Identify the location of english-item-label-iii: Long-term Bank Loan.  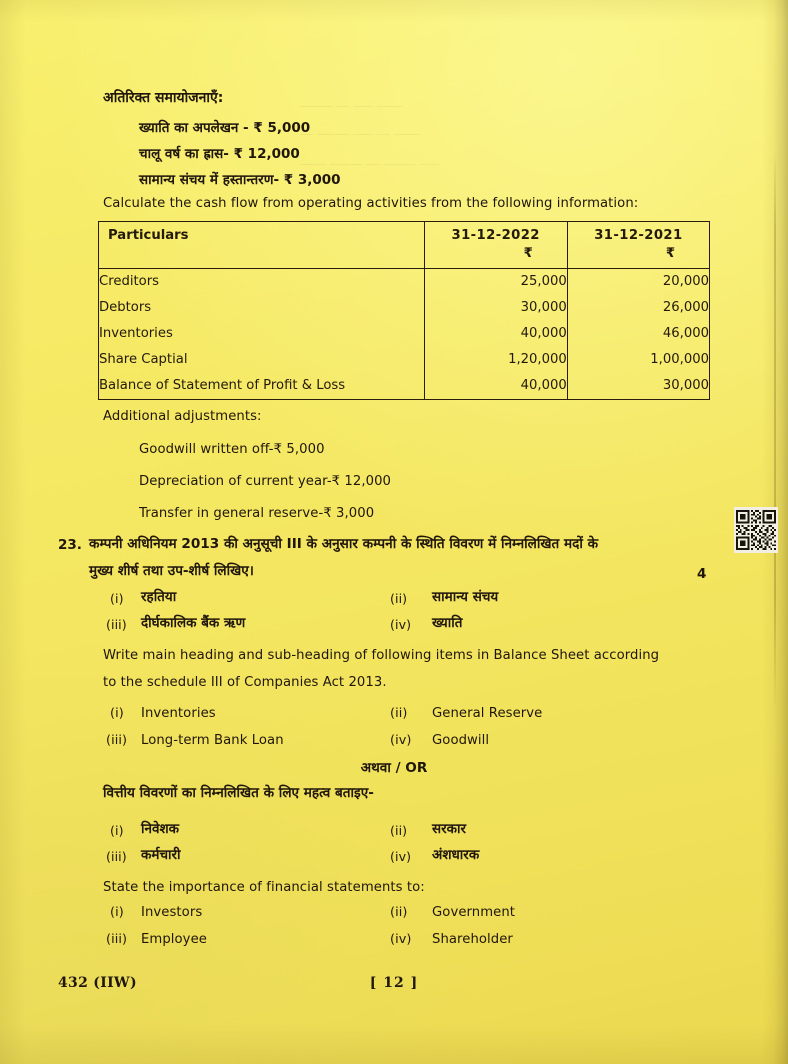
(212, 740).